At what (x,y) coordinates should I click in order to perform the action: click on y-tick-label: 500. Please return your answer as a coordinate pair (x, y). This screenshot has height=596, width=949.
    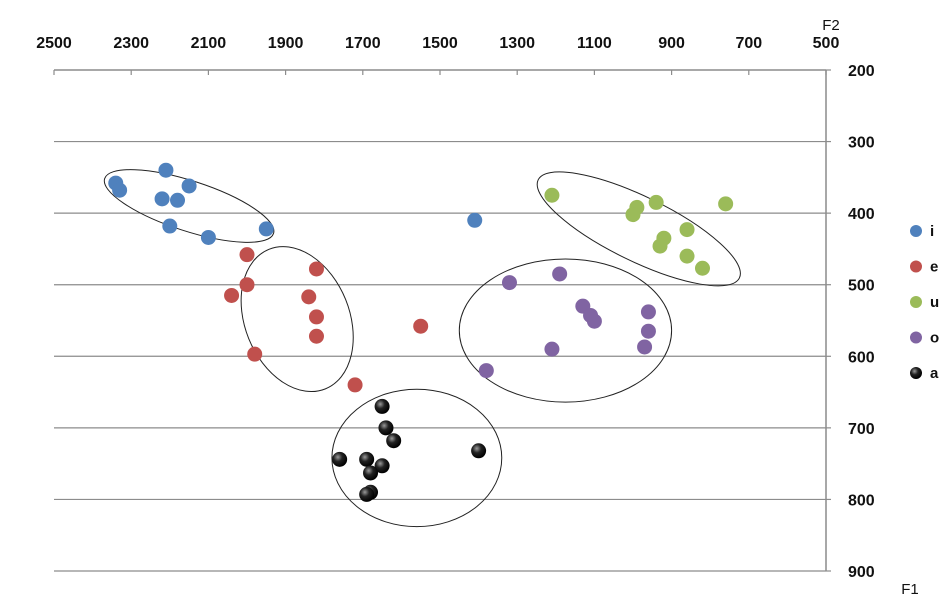
    Looking at the image, I should click on (861, 286).